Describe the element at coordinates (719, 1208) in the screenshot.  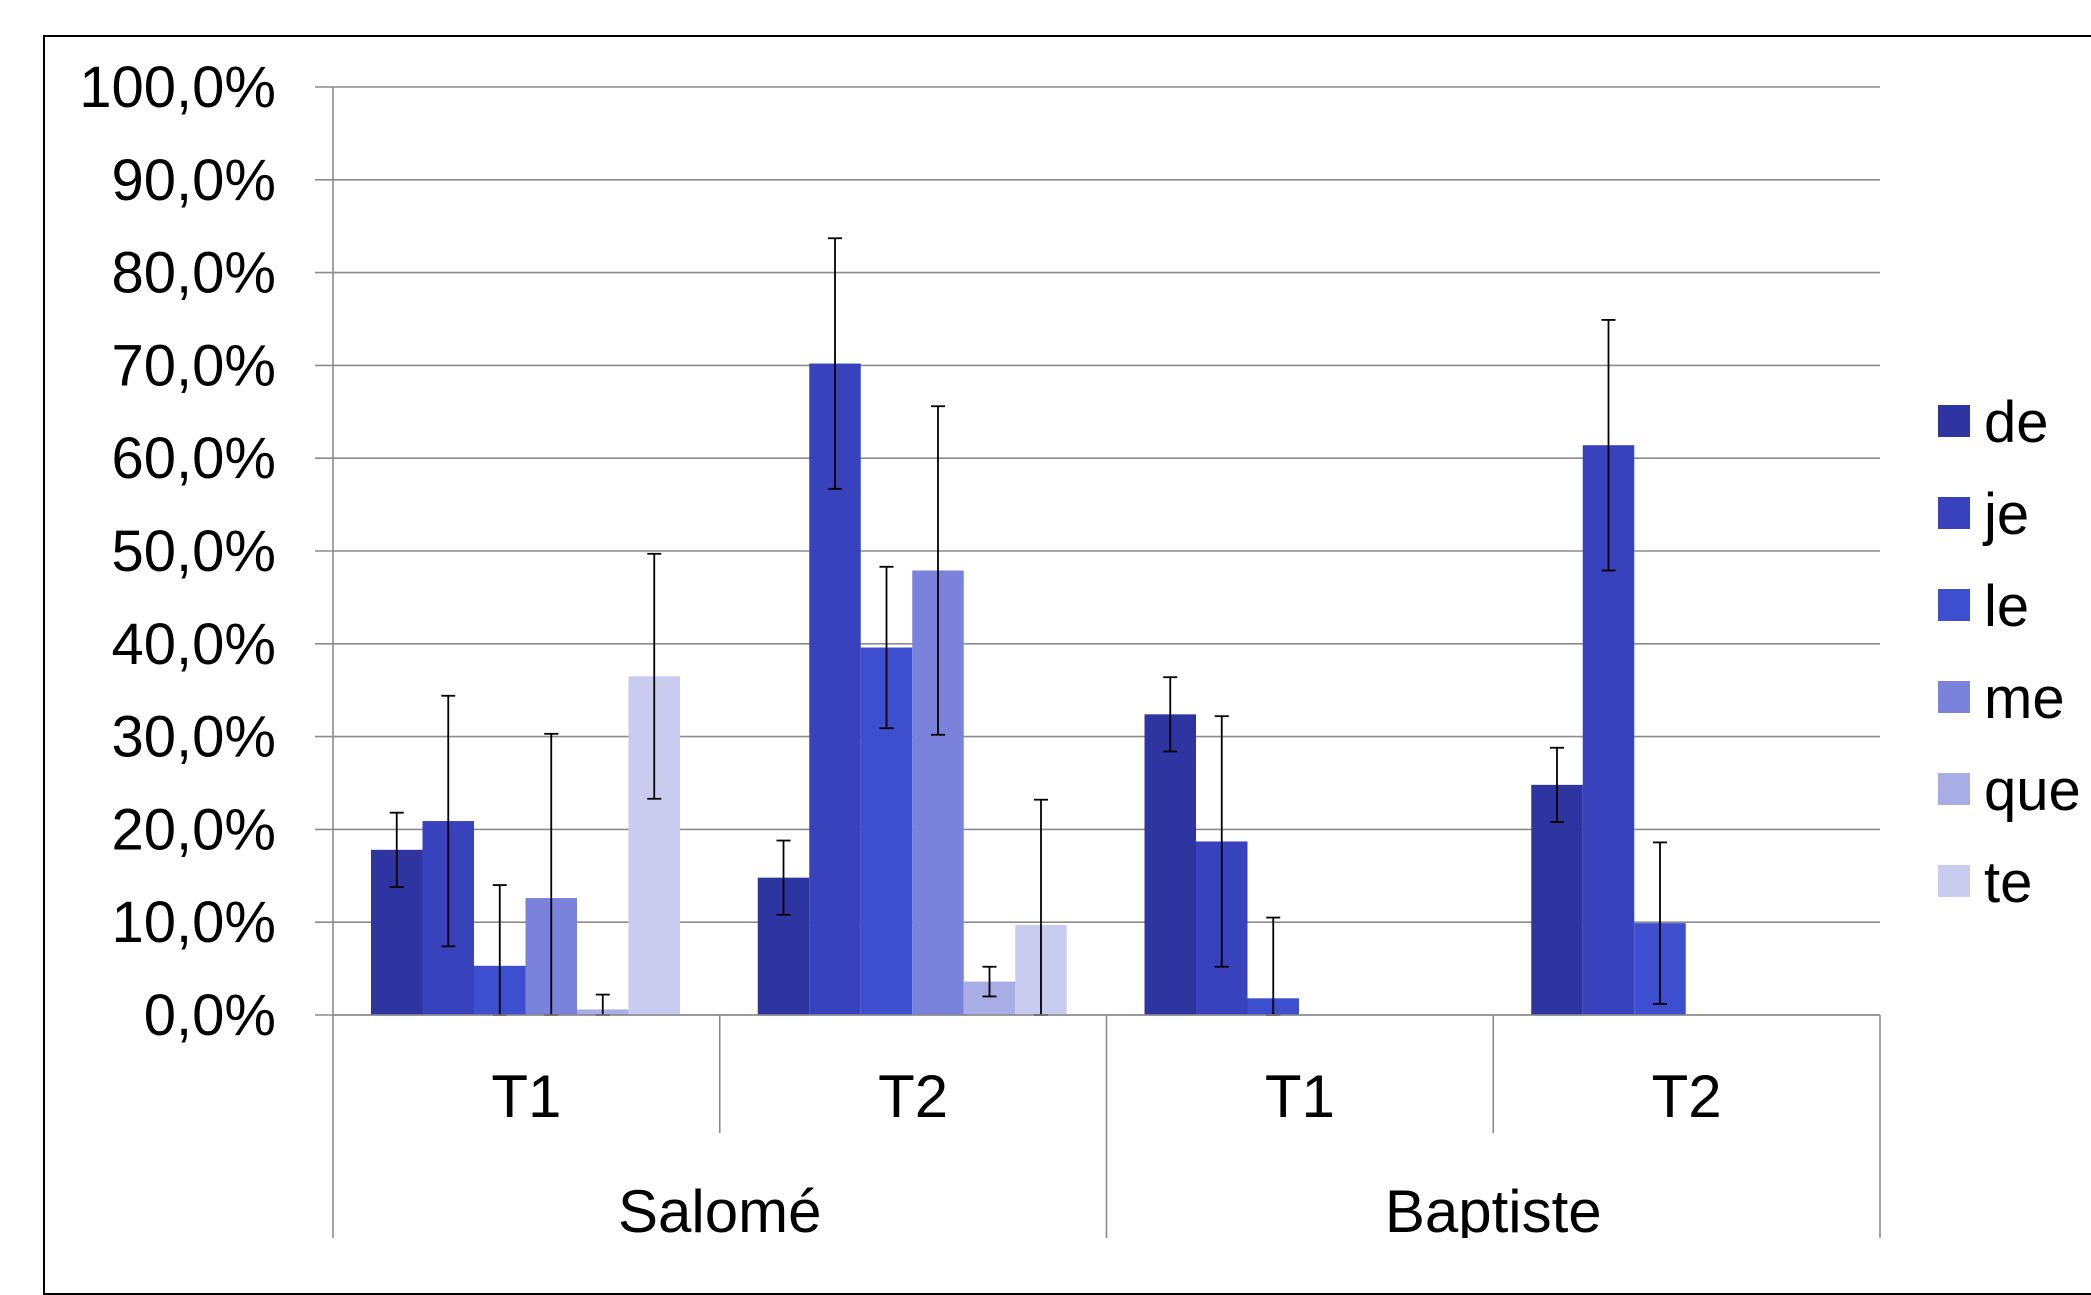
I see `group-label: Salomé` at that location.